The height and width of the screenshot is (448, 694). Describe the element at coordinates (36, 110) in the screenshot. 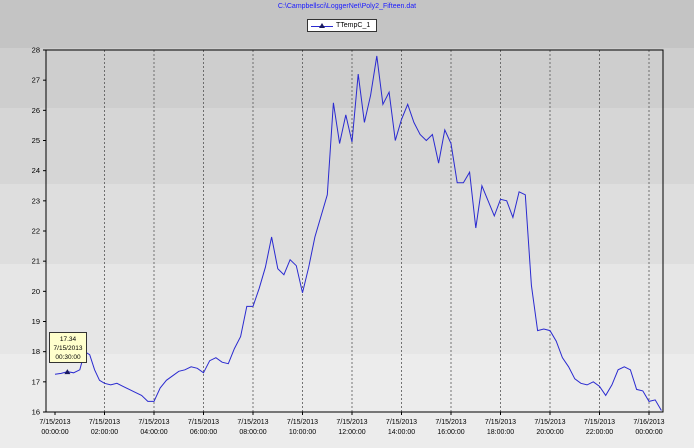

I see `y-tick-label: 26` at that location.